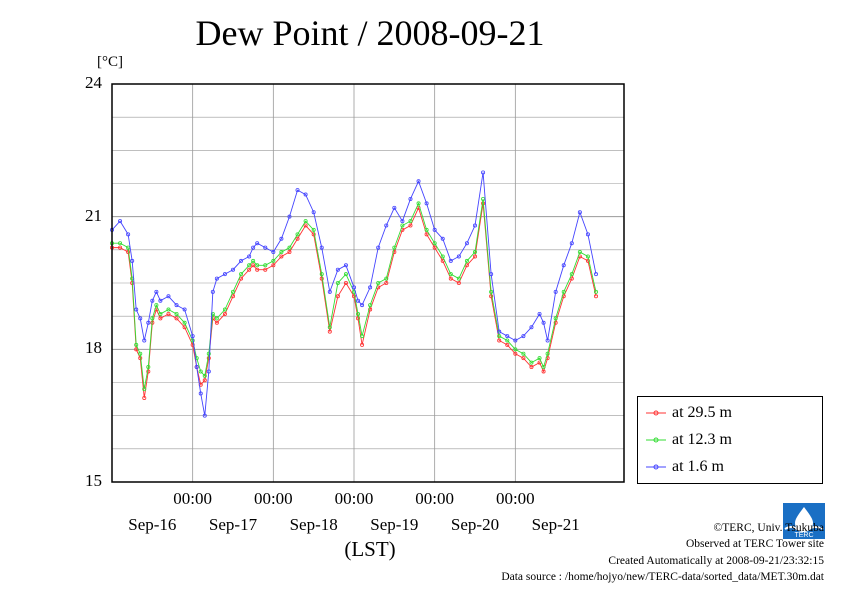 Image resolution: width=842 pixels, height=595 pixels. What do you see at coordinates (370, 33) in the screenshot?
I see `chart-title: Dew Point / 2008-09-21` at bounding box center [370, 33].